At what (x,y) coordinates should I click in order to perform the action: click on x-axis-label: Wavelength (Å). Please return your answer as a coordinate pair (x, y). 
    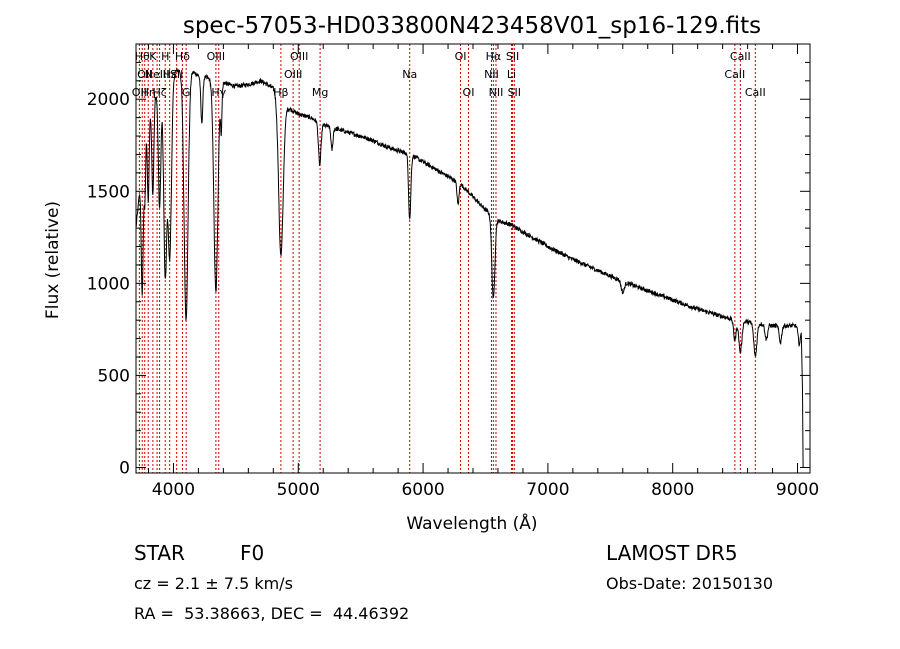
    Looking at the image, I should click on (471, 523).